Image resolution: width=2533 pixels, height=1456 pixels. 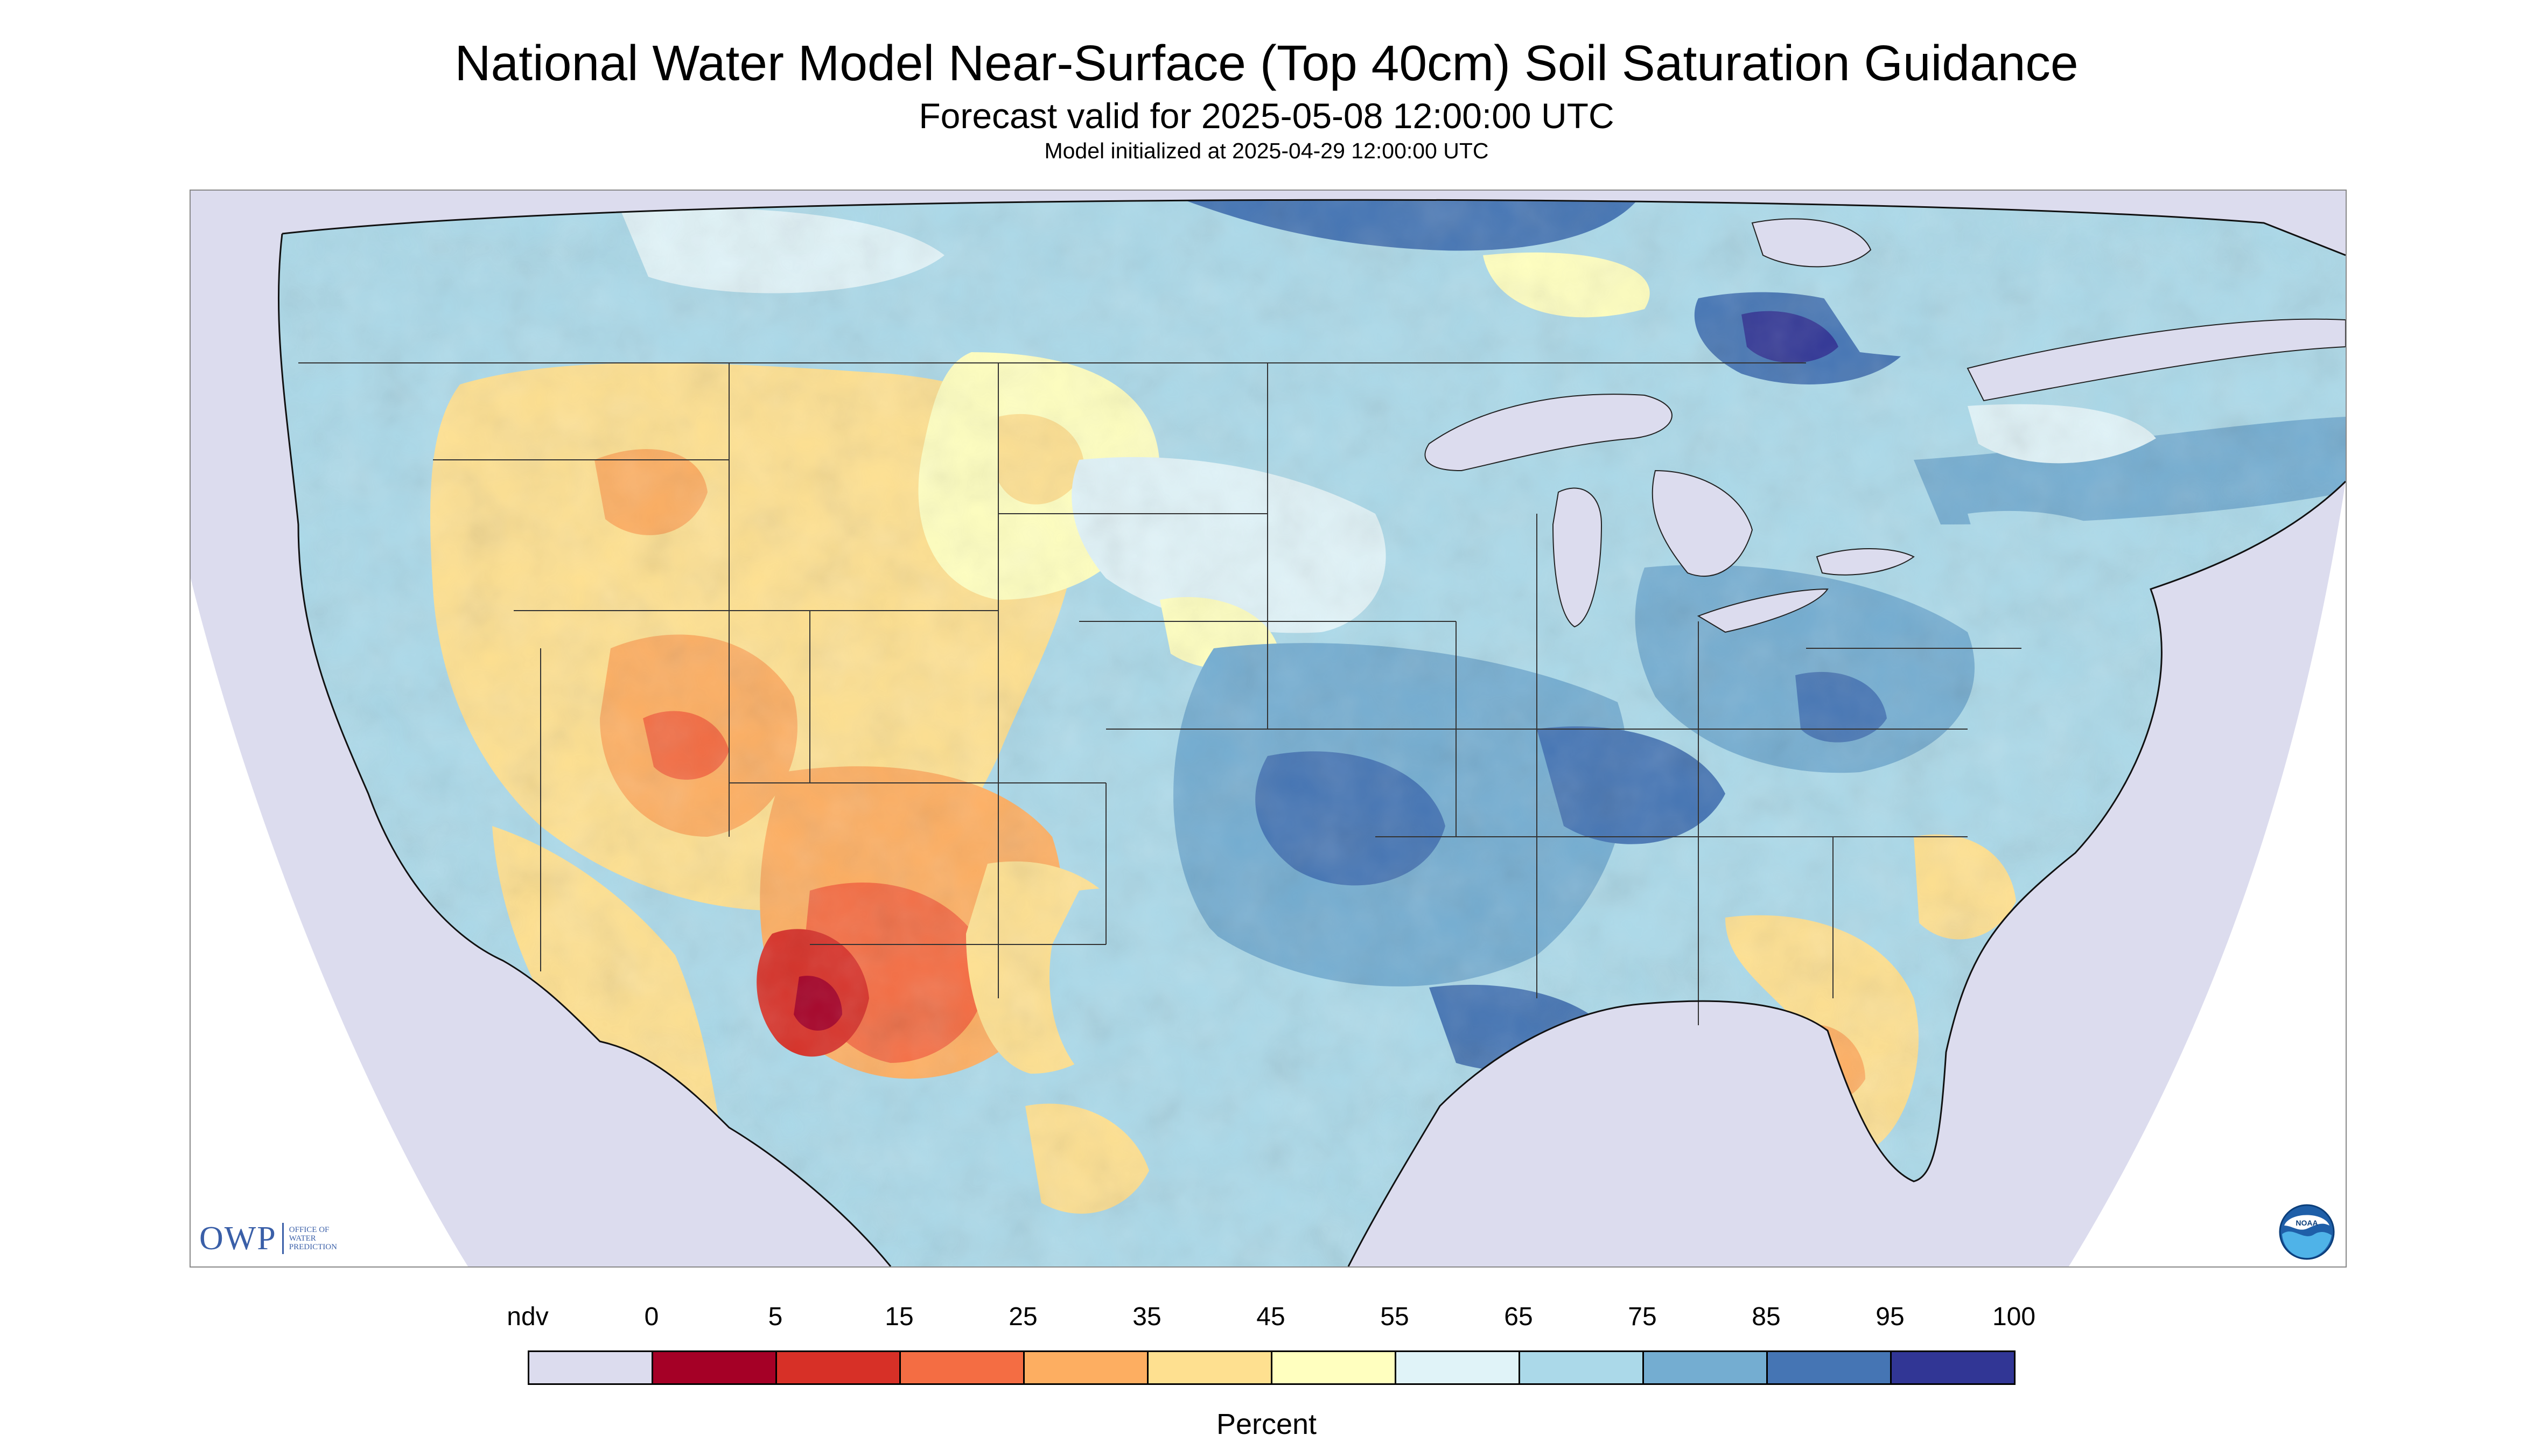 I want to click on st-lawrence, so click(x=2156, y=360).